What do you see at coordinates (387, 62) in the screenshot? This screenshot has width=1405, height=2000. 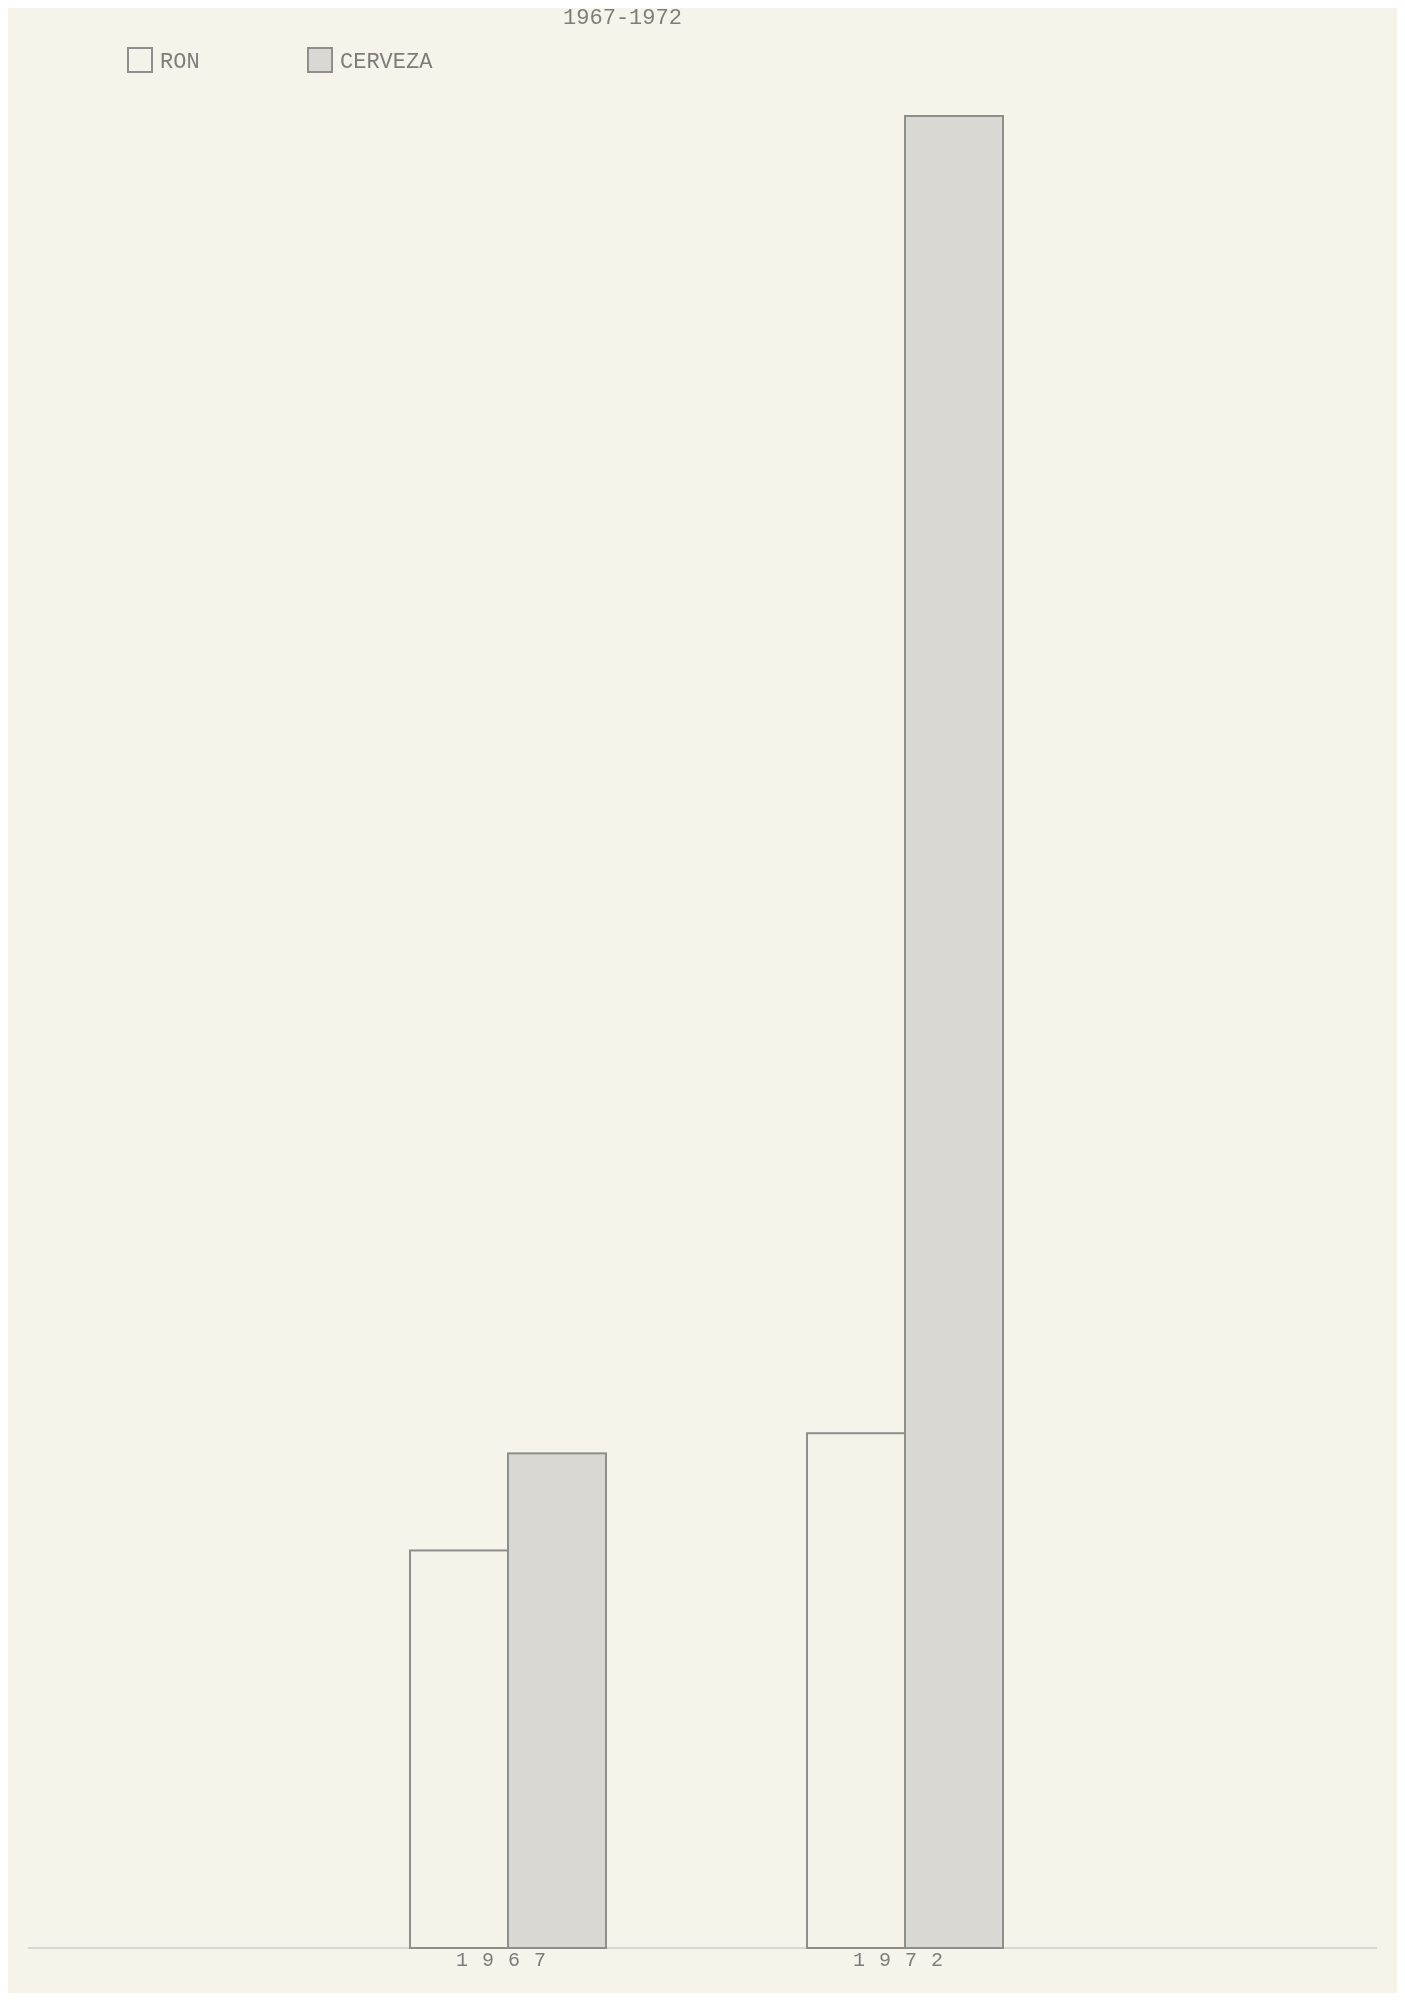 I see `legend-label: CERVEZA` at bounding box center [387, 62].